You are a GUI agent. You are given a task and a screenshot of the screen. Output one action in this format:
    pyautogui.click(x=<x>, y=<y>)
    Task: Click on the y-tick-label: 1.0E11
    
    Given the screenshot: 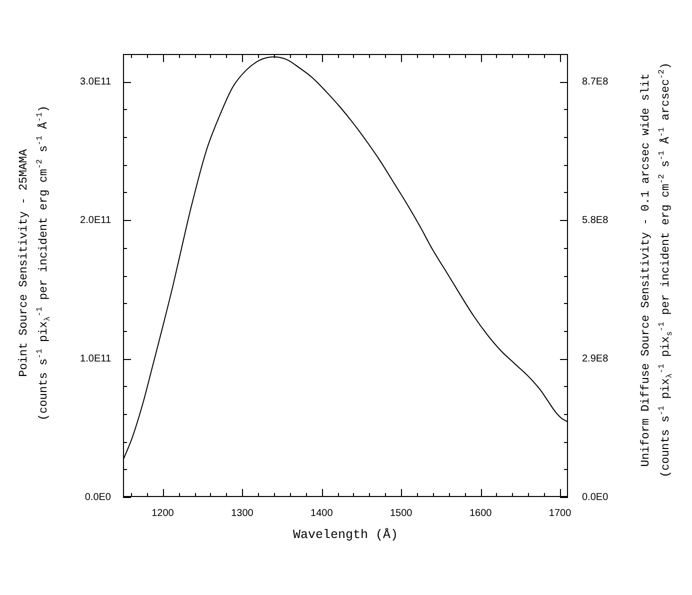 What is the action you would take?
    pyautogui.click(x=96, y=358)
    